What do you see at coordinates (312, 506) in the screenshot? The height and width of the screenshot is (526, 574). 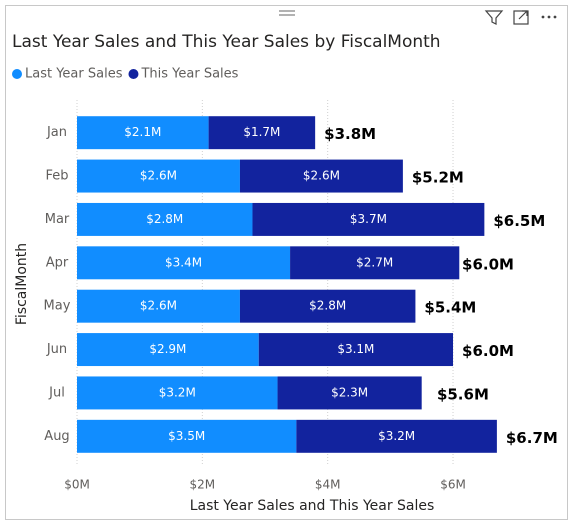 I see `x-axis-title: Last Year Sales and This Year Sales` at bounding box center [312, 506].